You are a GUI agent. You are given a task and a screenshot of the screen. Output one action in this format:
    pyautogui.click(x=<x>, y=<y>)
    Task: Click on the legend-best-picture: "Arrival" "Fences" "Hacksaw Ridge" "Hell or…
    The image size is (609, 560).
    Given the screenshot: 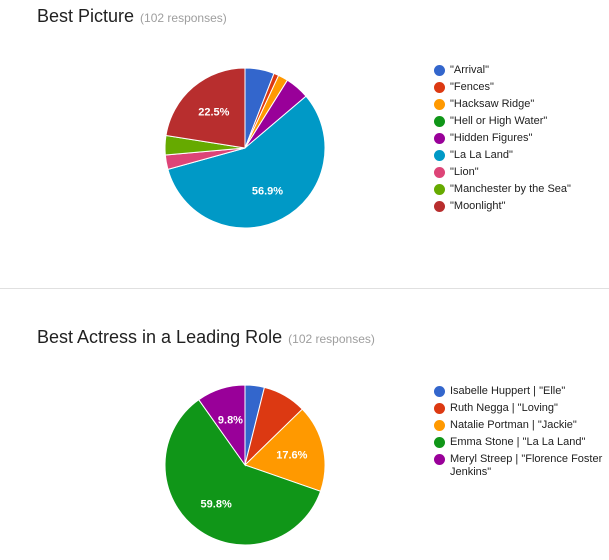 What is the action you would take?
    pyautogui.click(x=521, y=140)
    